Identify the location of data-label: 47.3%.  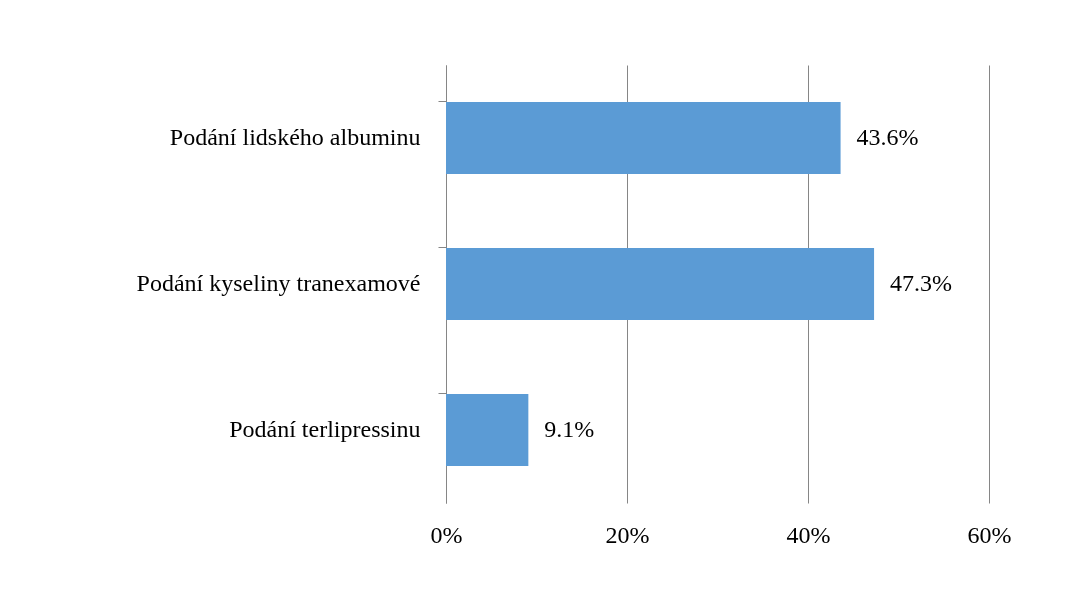
(921, 283).